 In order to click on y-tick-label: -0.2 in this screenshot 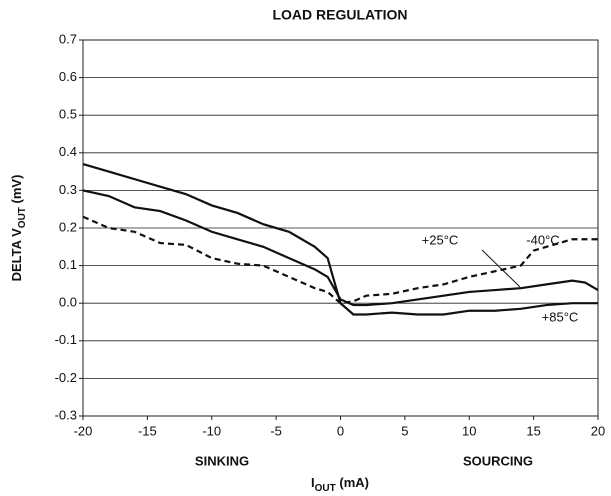, I will do `click(66, 377)`.